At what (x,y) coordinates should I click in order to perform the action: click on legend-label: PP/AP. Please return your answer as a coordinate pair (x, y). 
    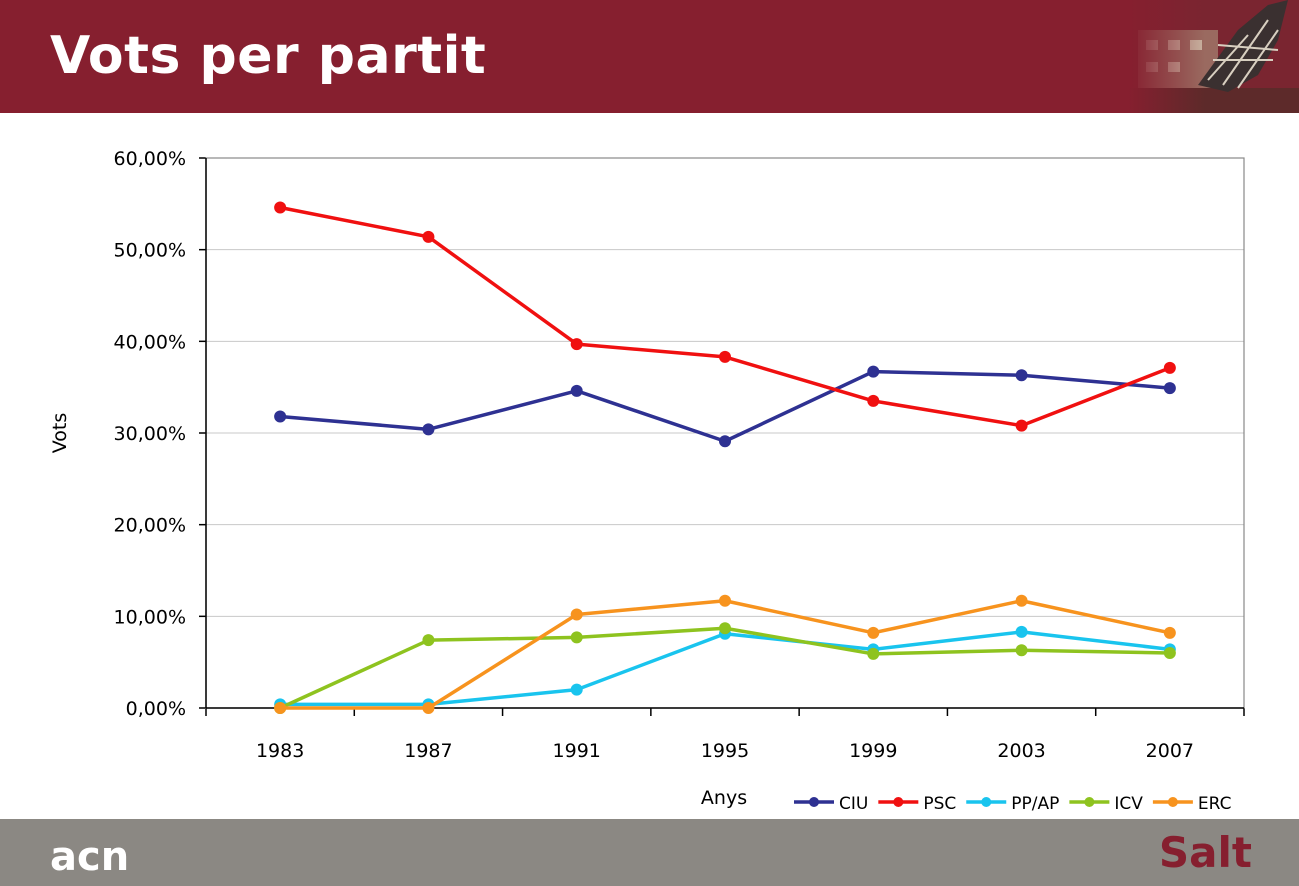
    Looking at the image, I should click on (1035, 804).